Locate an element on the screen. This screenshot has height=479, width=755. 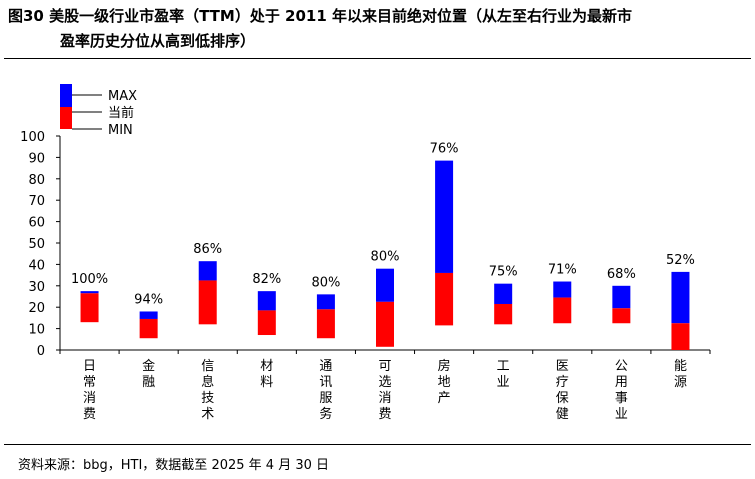
legend-max-swatch is located at coordinates (66, 95).